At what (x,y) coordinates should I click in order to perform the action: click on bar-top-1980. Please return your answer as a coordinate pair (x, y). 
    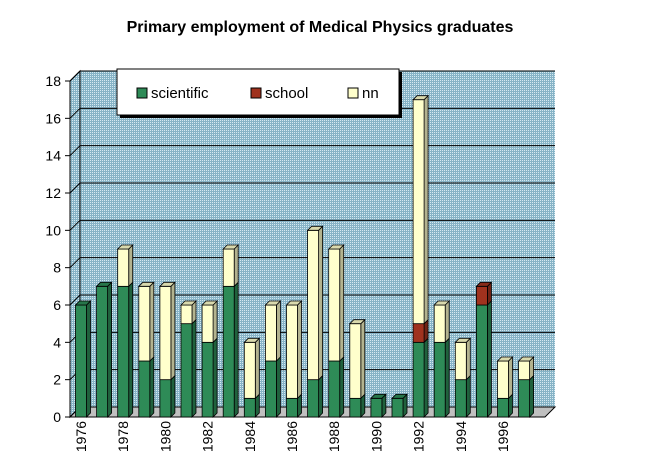
    Looking at the image, I should click on (167, 284).